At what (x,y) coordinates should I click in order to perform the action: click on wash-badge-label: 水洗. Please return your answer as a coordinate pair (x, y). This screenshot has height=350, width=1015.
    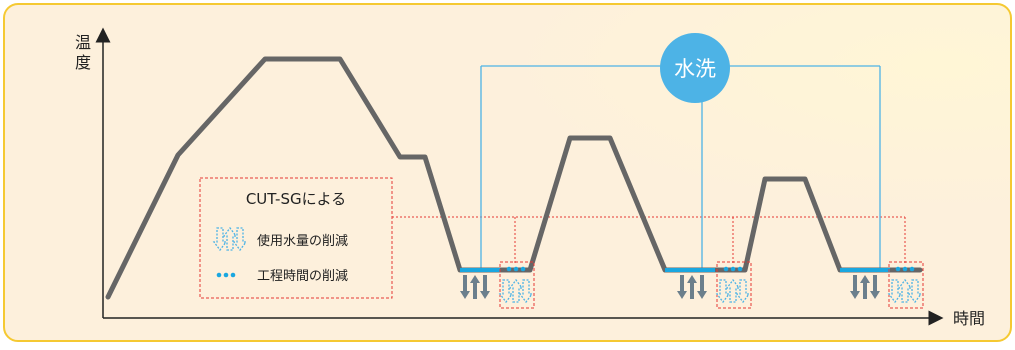
    Looking at the image, I should click on (695, 69).